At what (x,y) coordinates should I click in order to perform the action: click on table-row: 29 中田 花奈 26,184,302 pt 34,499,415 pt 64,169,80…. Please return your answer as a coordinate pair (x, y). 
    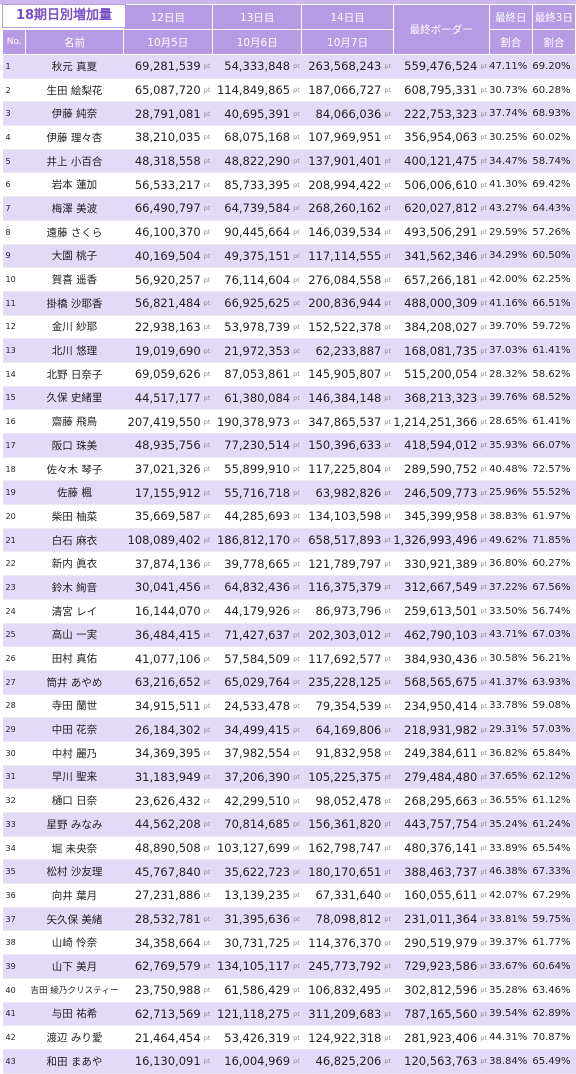
    Looking at the image, I should click on (289, 729).